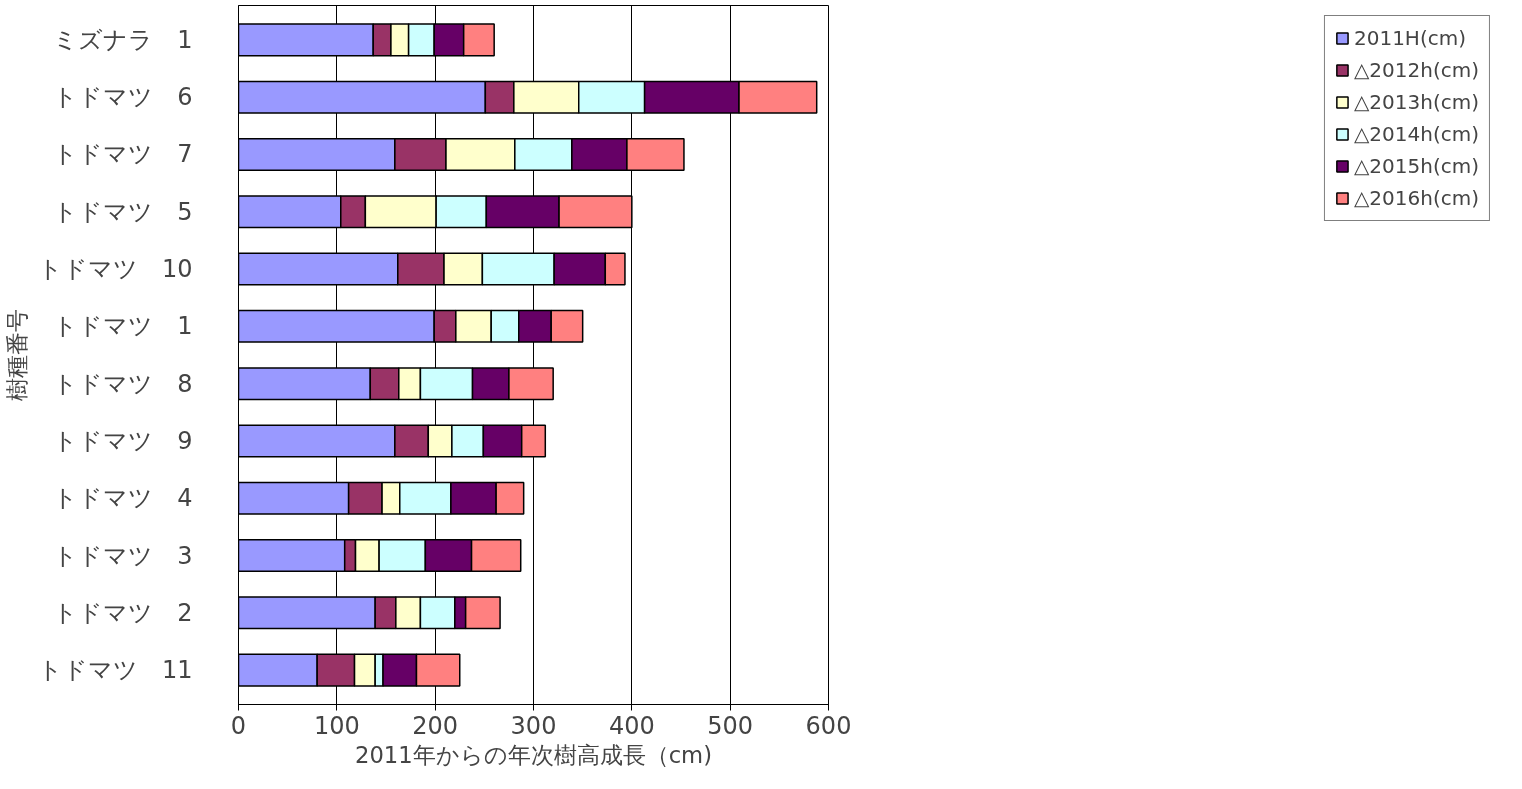 The height and width of the screenshot is (789, 1522). I want to click on x-tick-label: 300, so click(533, 725).